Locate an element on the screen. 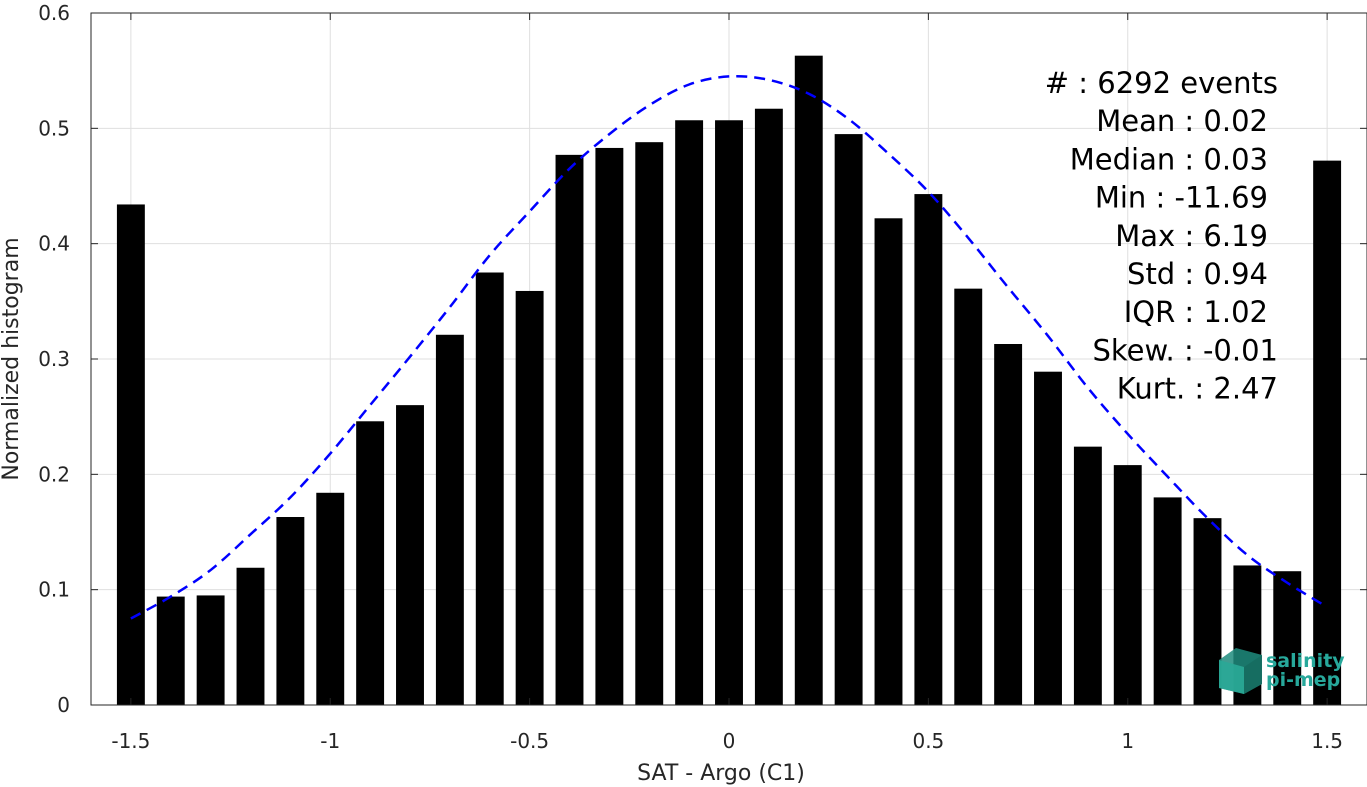 The image size is (1367, 787). stats-line: # : 6292 events is located at coordinates (1161, 83).